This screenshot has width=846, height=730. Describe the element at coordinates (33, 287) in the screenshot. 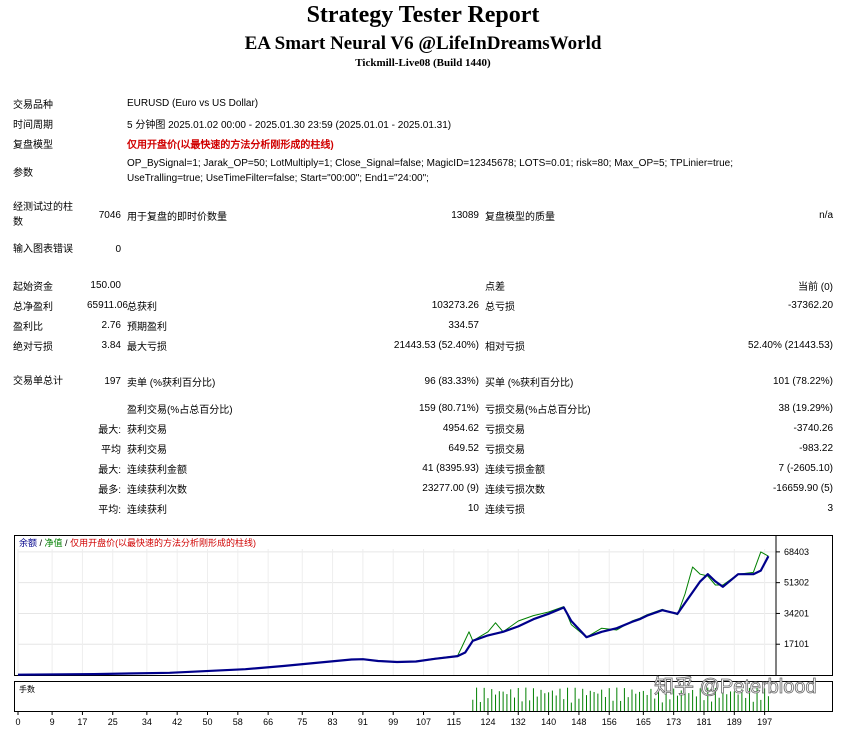

I see `initial-deposit-label: 起始资金` at that location.